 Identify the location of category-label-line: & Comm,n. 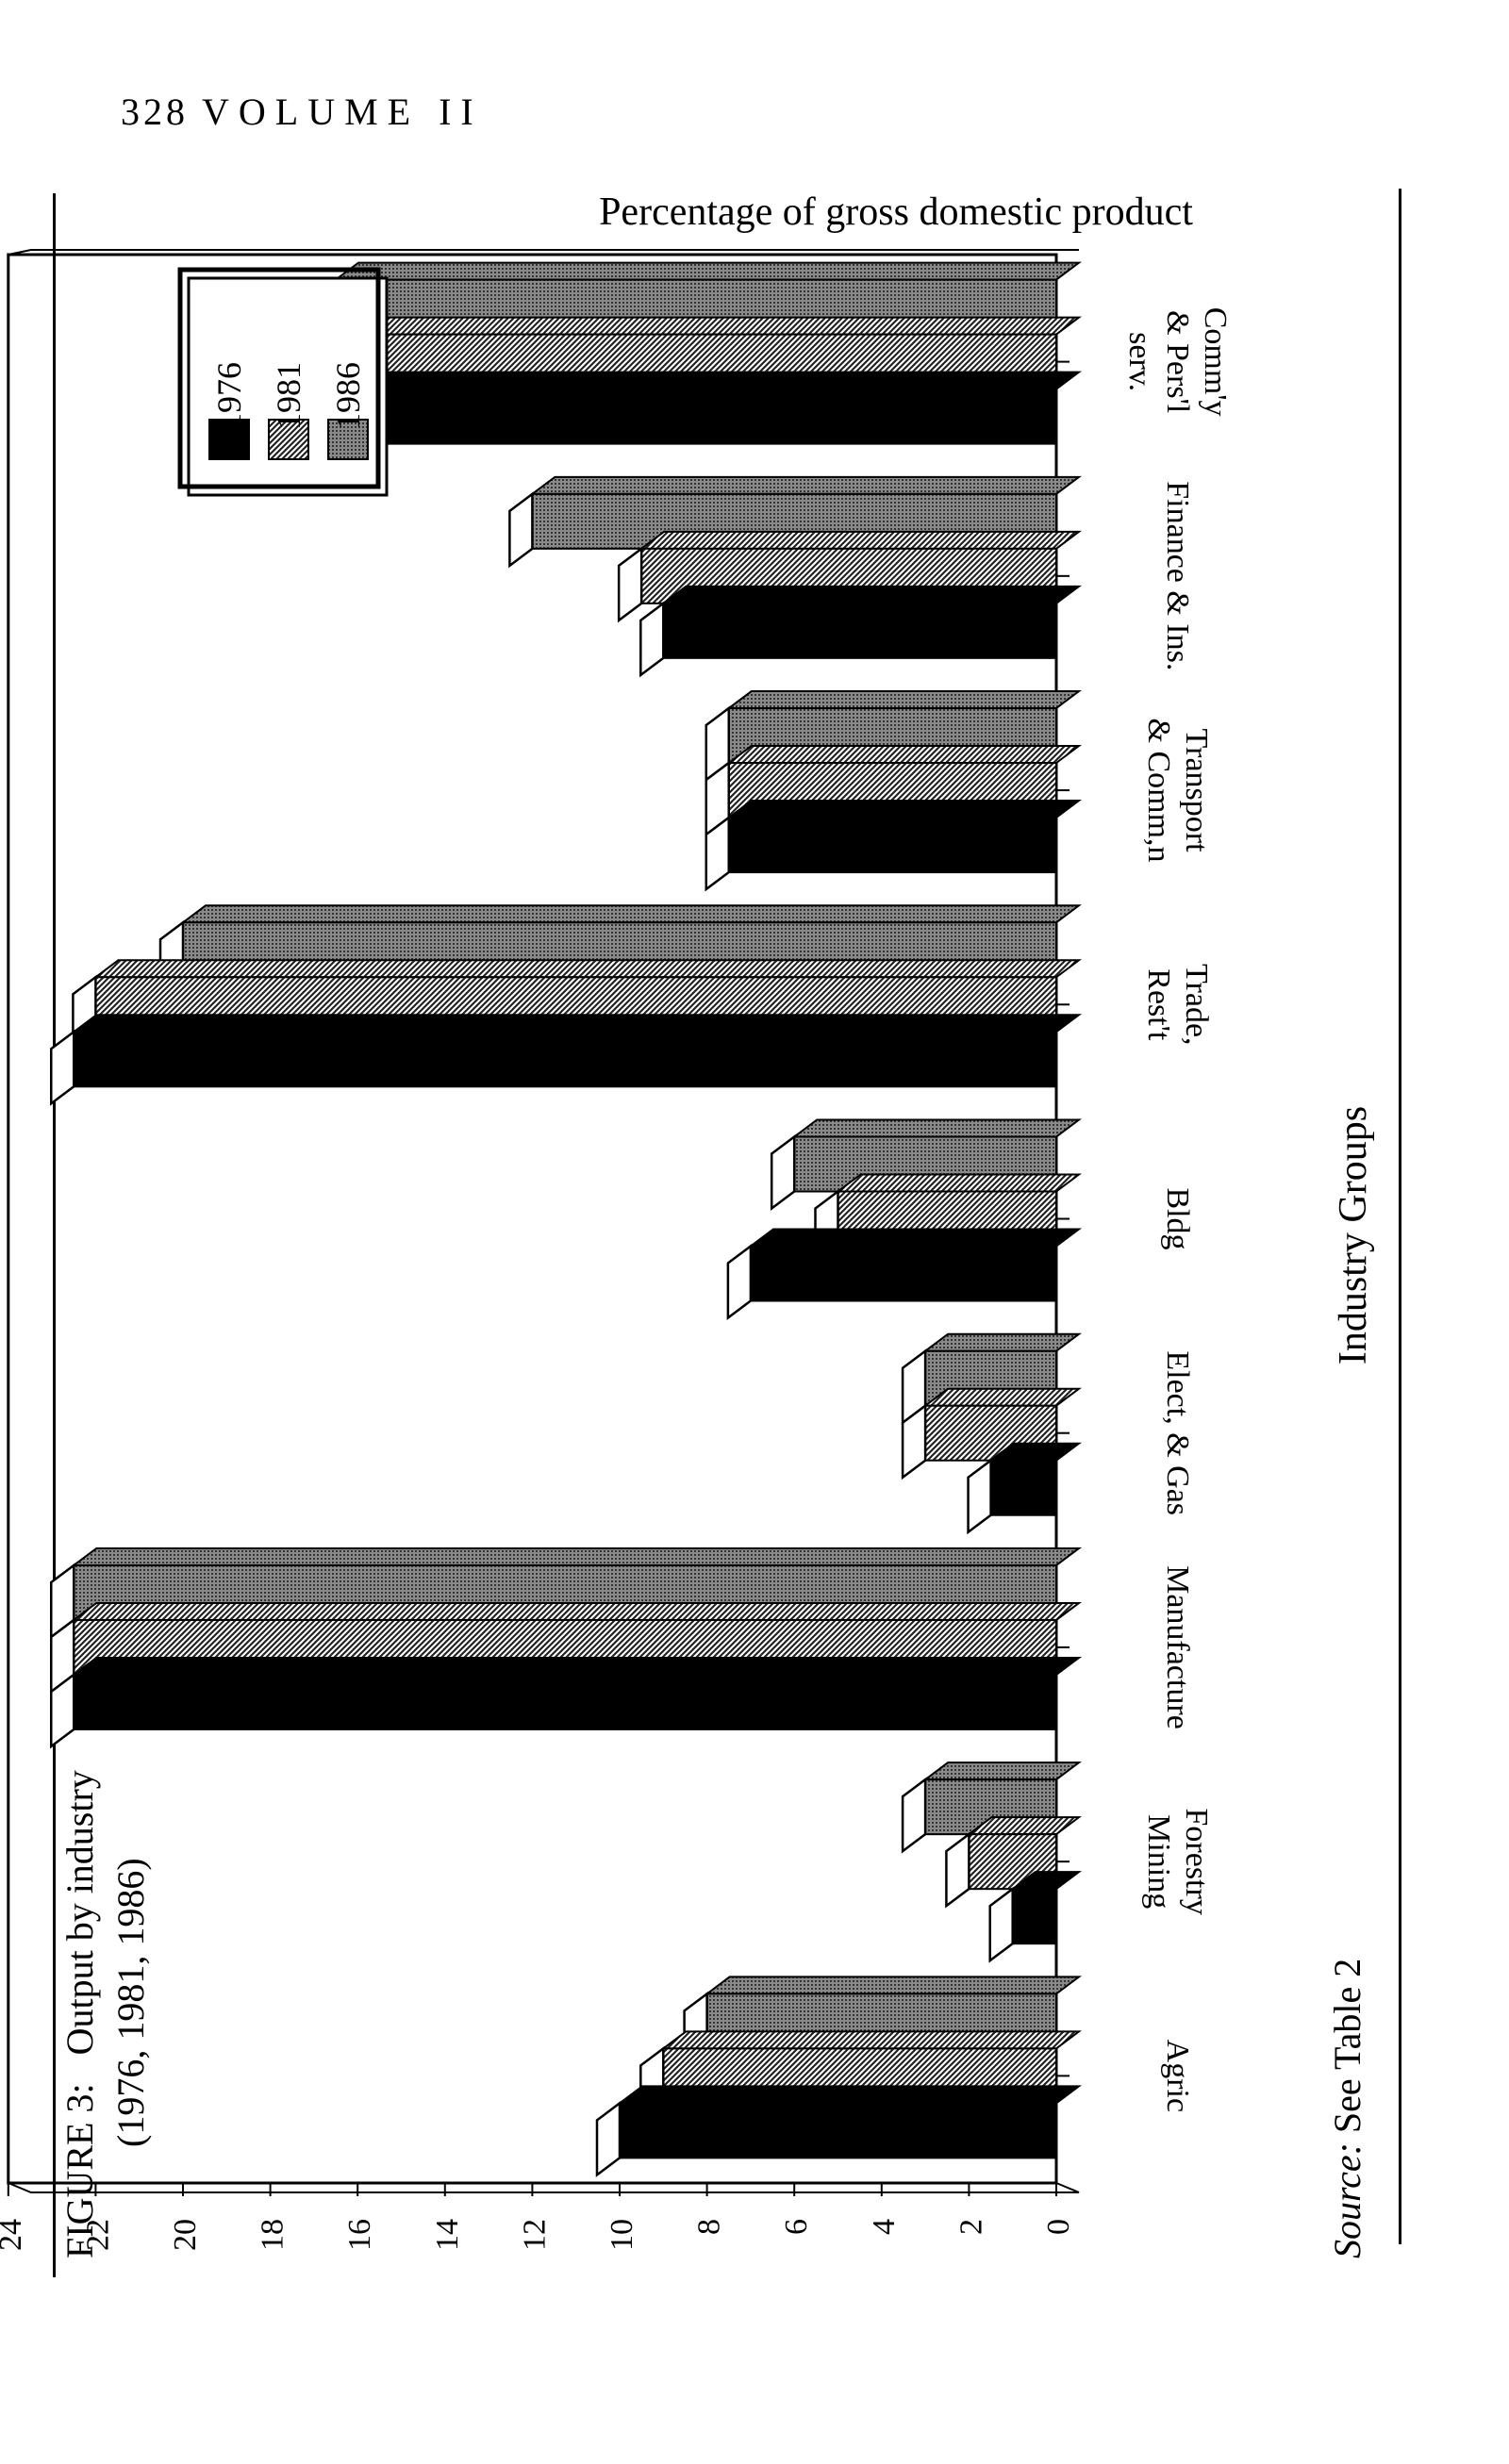
(1158, 791).